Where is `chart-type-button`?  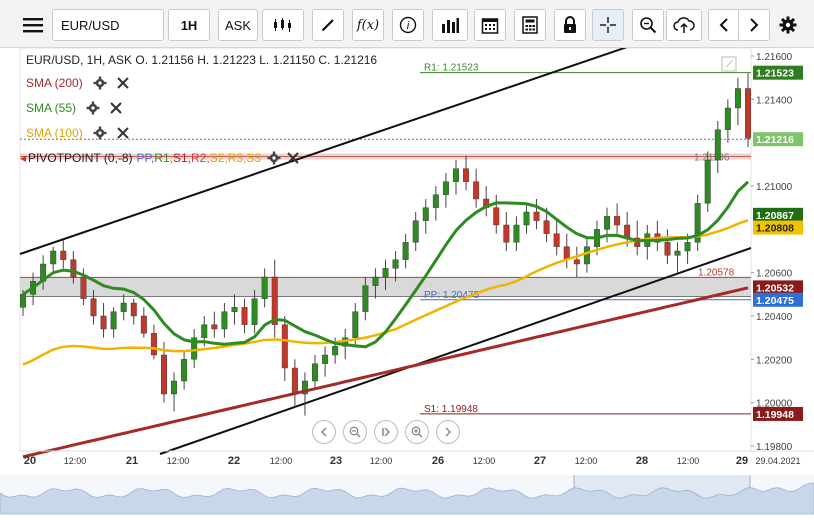
chart-type-button is located at coordinates (283, 25).